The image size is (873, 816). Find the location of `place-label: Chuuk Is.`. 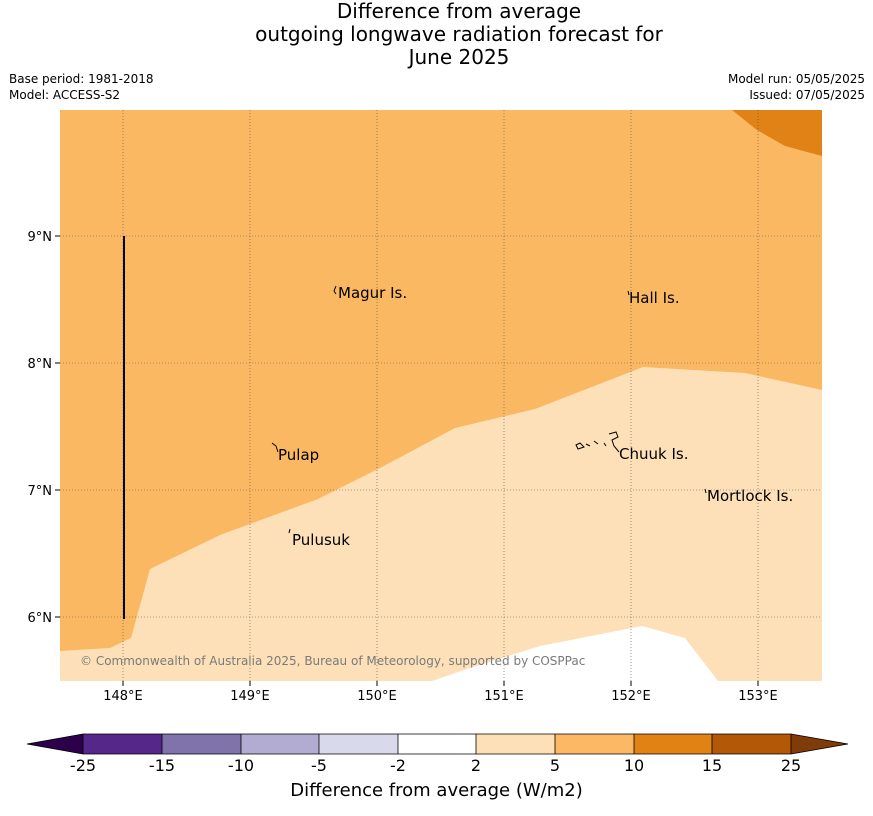

place-label: Chuuk Is. is located at coordinates (653, 454).